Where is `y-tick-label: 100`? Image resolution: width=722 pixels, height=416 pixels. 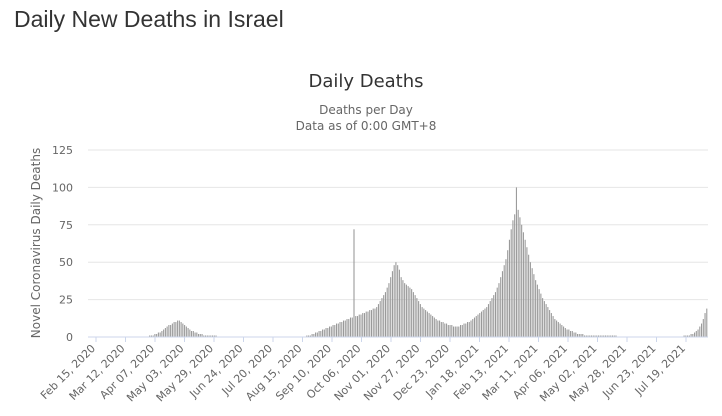
y-tick-label: 100 is located at coordinates (62, 187).